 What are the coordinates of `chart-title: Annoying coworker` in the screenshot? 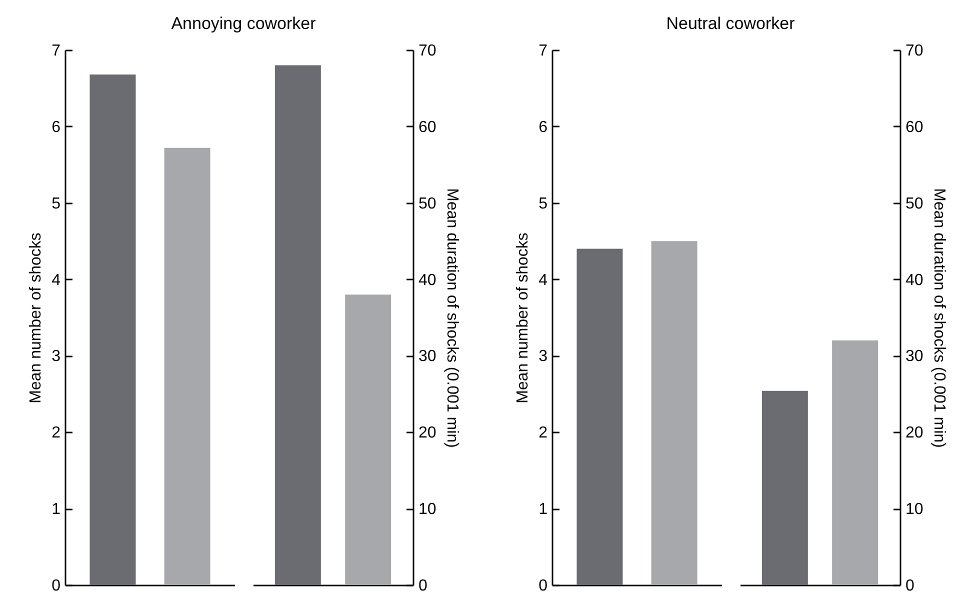 It's located at (243, 24).